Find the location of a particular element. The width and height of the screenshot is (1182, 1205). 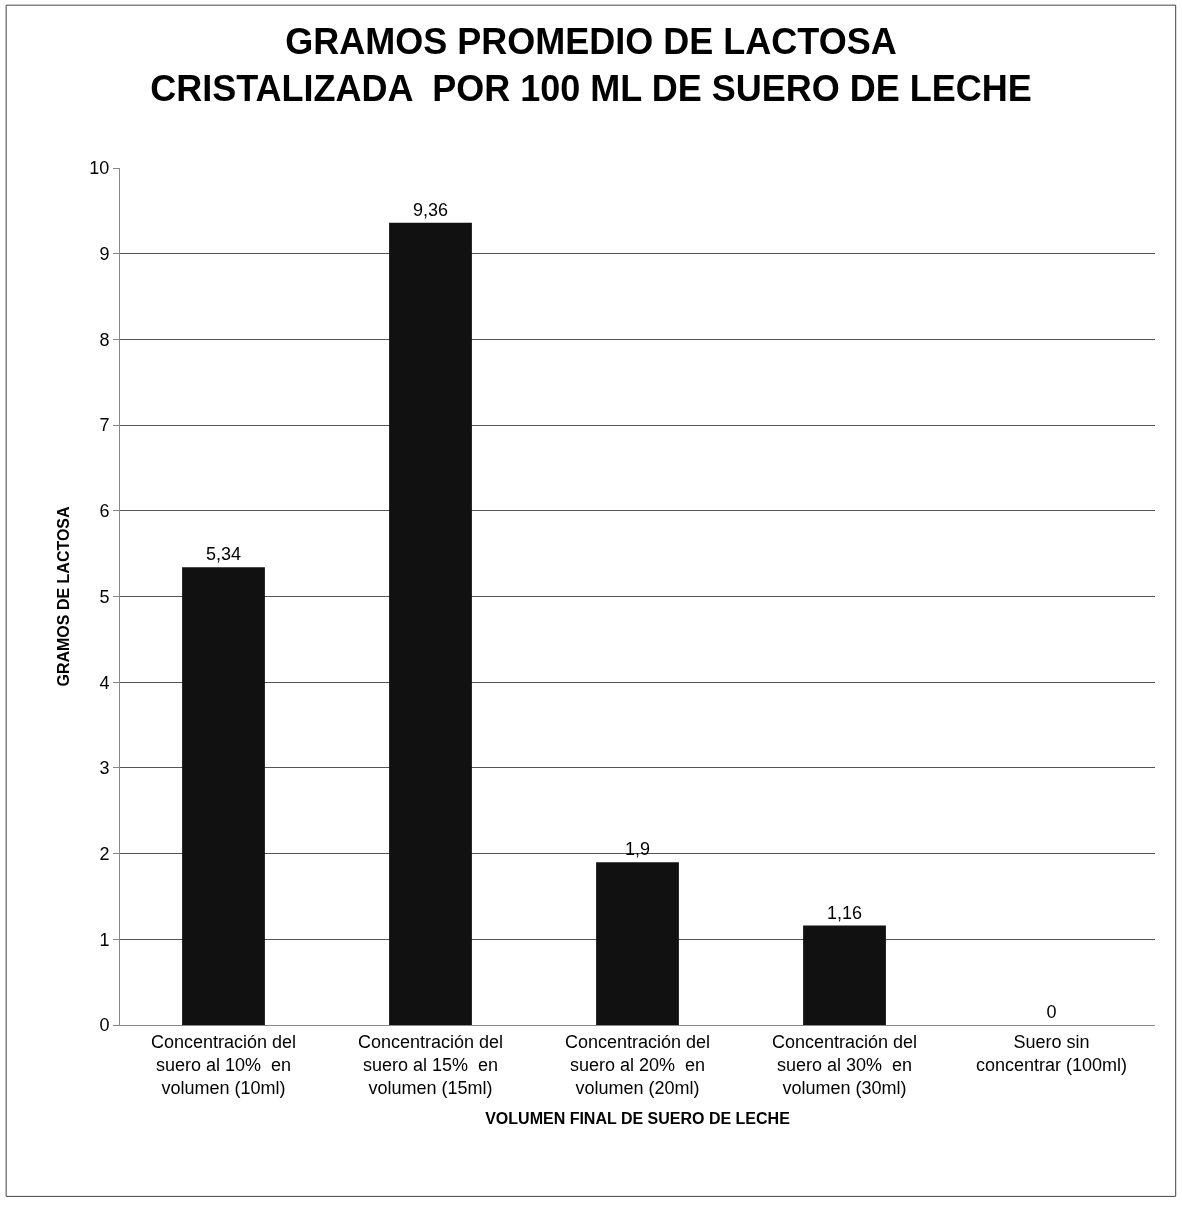

x-tick-label: Concentración del suero al 30% en volumen (30ml) is located at coordinates (844, 1065).